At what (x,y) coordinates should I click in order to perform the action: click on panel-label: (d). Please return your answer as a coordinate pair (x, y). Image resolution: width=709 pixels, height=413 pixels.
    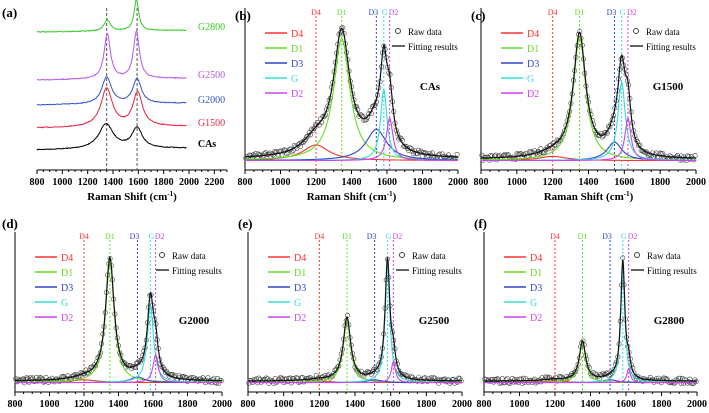
    Looking at the image, I should click on (10, 223).